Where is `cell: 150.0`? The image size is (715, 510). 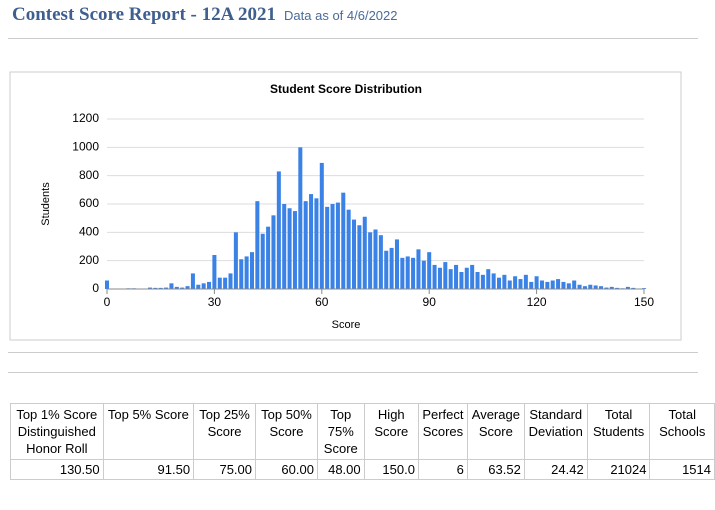
cell: 150.0 is located at coordinates (391, 469).